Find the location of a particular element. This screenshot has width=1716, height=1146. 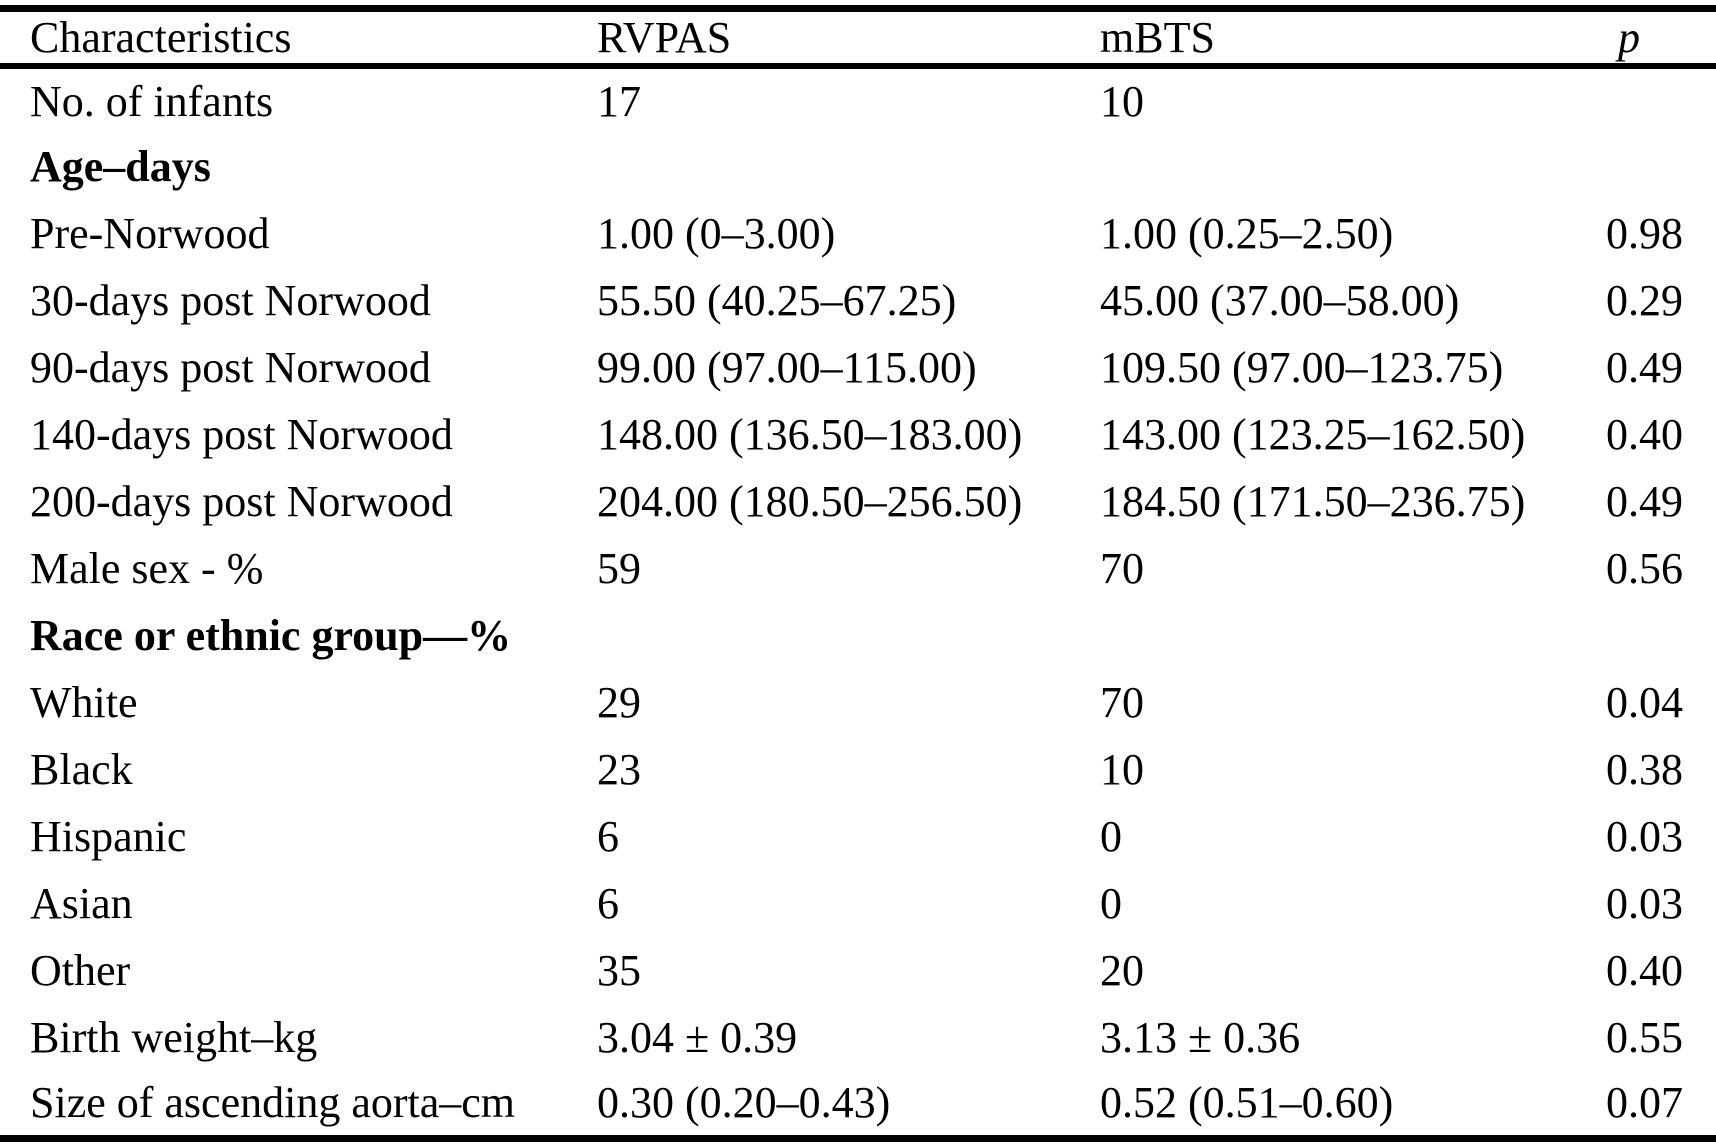

column-header-characteristics: Characteristics is located at coordinates (161, 37).